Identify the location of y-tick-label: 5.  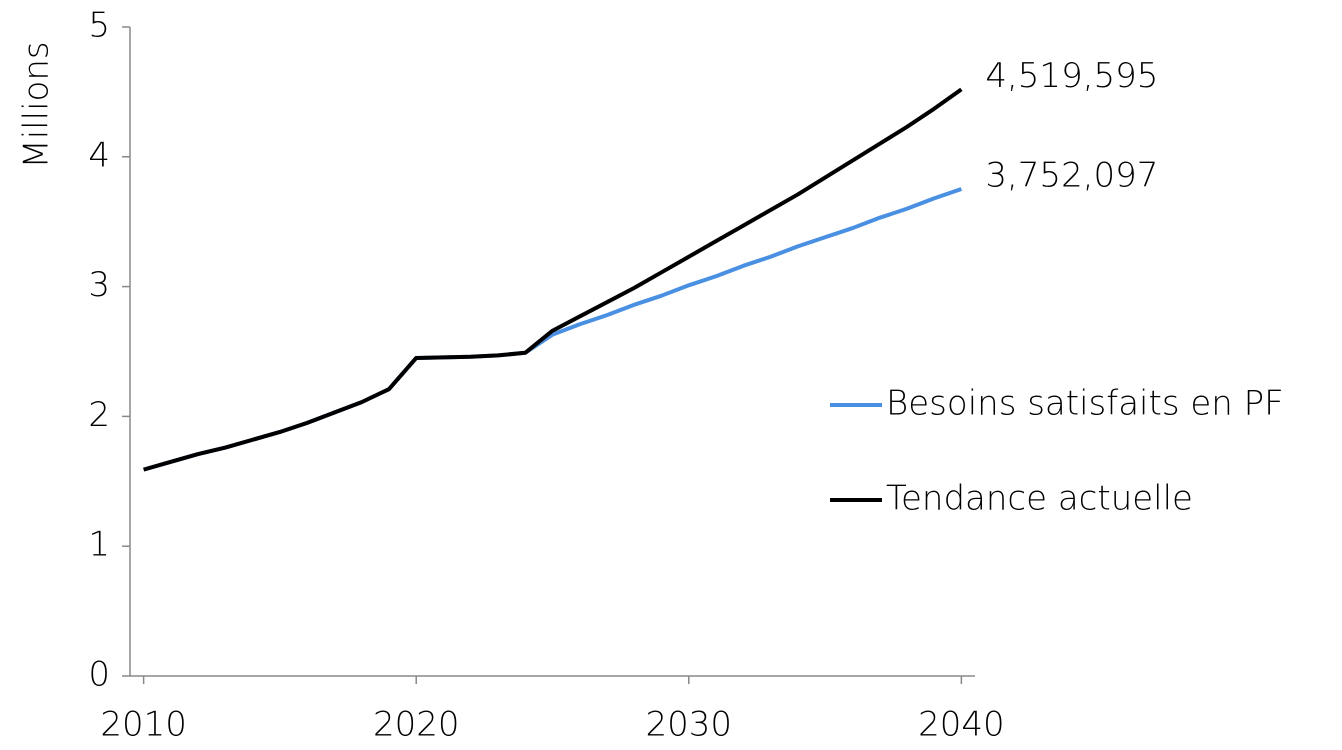
(99, 26).